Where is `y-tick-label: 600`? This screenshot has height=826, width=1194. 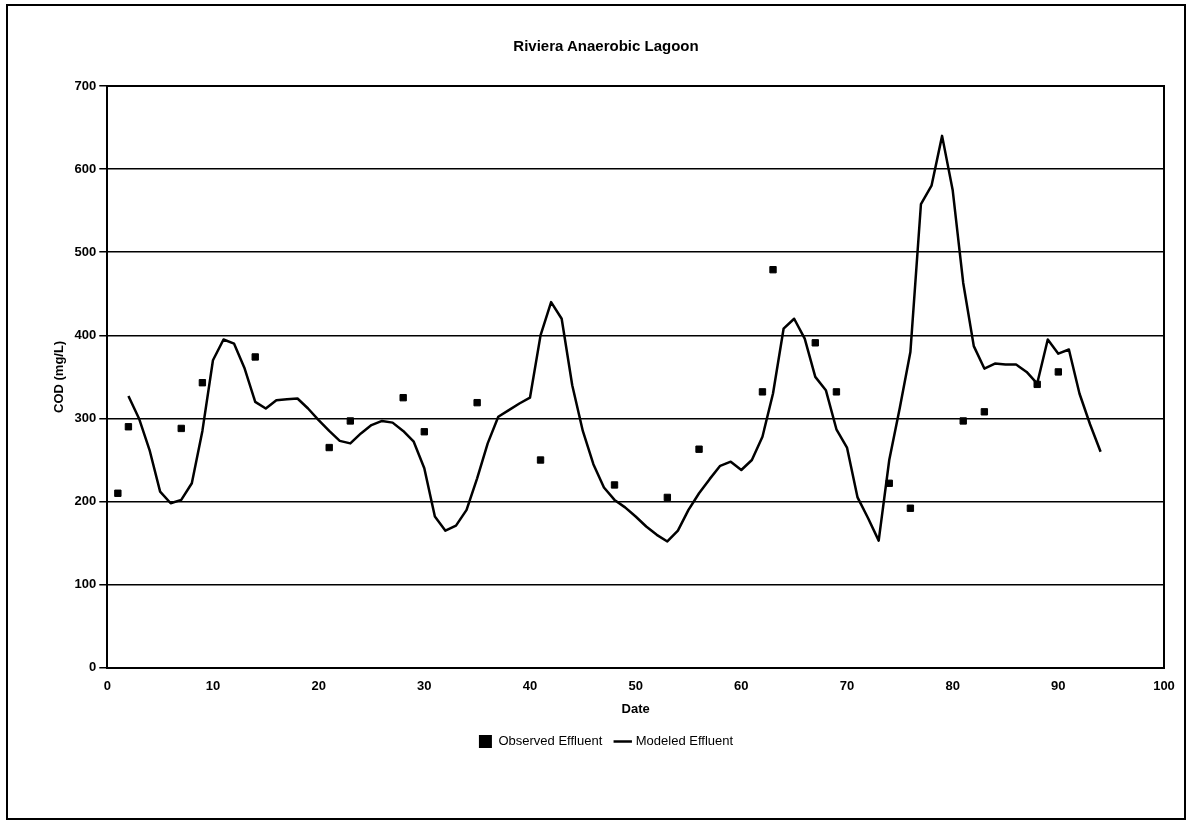 y-tick-label: 600 is located at coordinates (85, 168).